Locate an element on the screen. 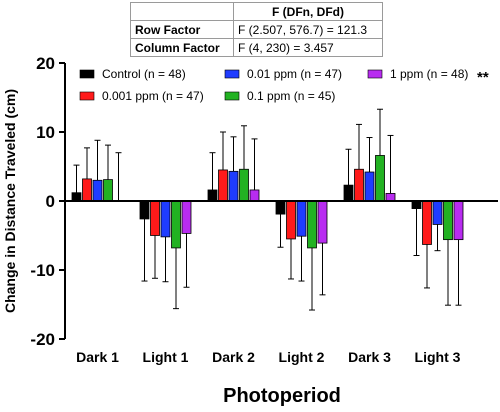 The image size is (500, 412). y-tick-label: 0 is located at coordinates (50, 201).